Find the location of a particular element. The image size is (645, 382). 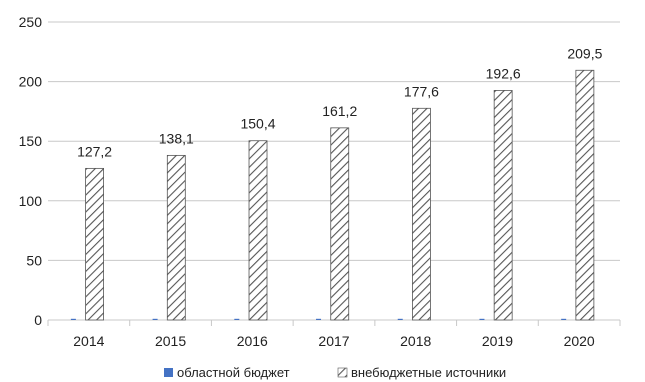

y-tick-label: 0 is located at coordinates (38, 320).